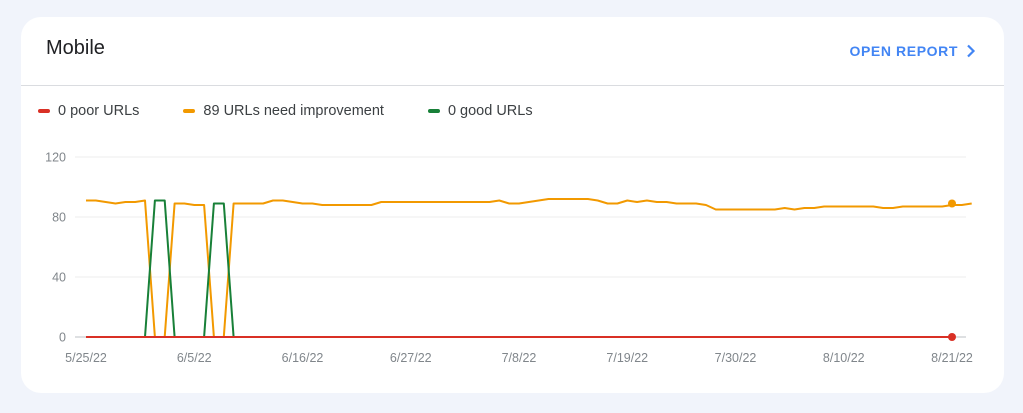  What do you see at coordinates (59, 278) in the screenshot?
I see `y-tick-label: 40` at bounding box center [59, 278].